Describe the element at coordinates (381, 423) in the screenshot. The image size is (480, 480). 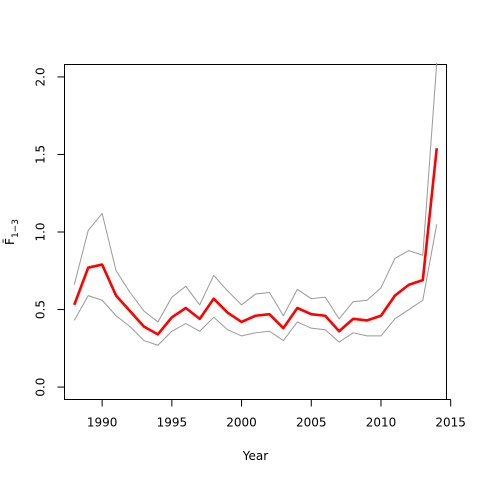
I see `x-tick-label: 2010` at that location.